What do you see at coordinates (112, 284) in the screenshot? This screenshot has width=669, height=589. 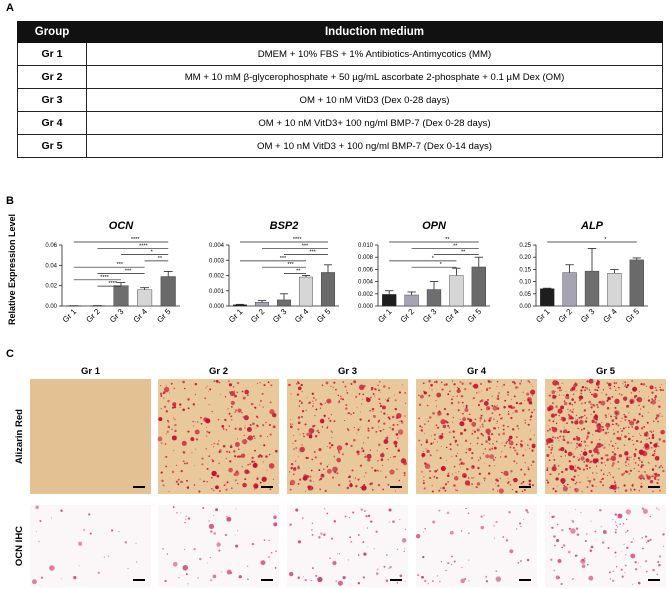 I see `significance-label: ****` at bounding box center [112, 284].